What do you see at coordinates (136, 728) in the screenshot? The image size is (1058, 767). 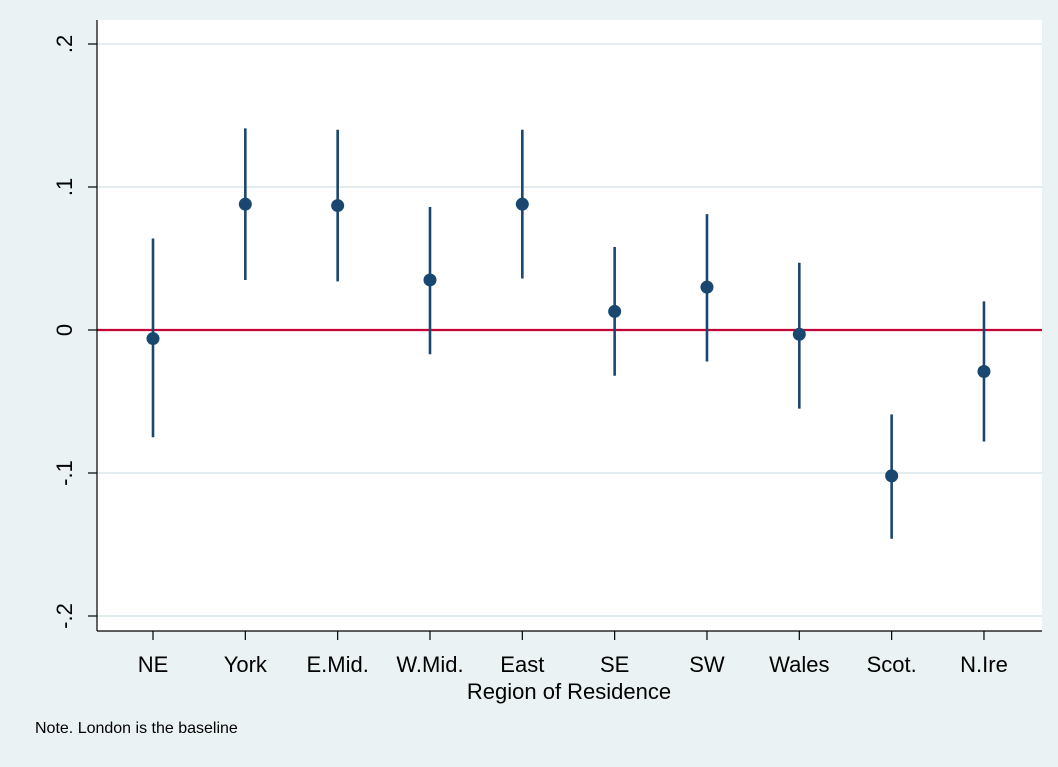 I see `note-text: Note. London is the baseline` at bounding box center [136, 728].